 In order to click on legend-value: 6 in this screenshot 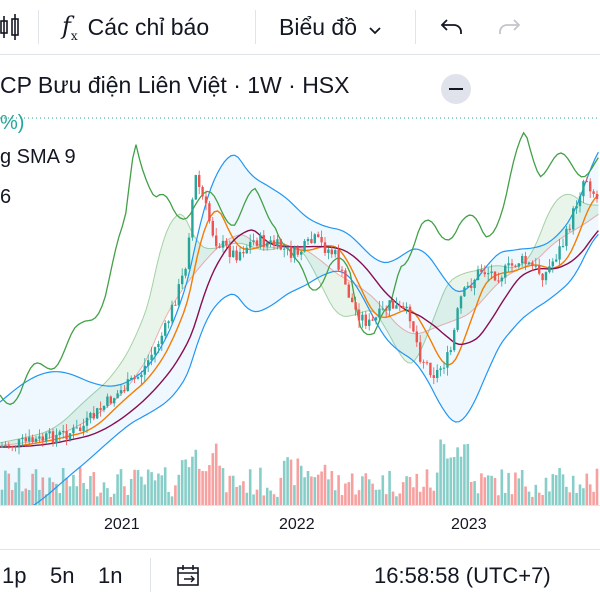, I will do `click(6, 197)`.